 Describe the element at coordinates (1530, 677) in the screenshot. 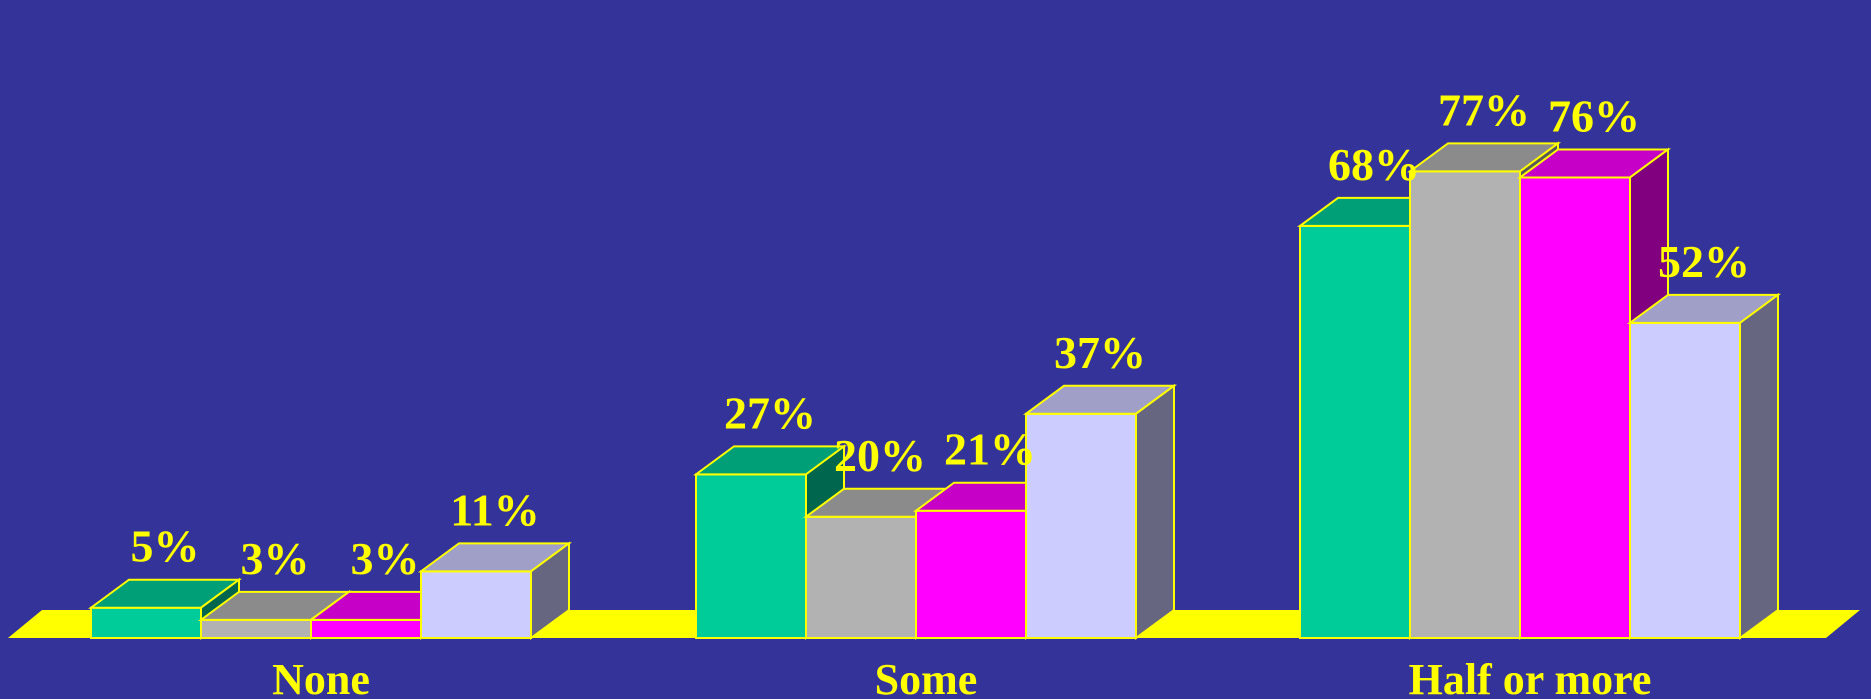

I see `category-label: Half or more` at that location.